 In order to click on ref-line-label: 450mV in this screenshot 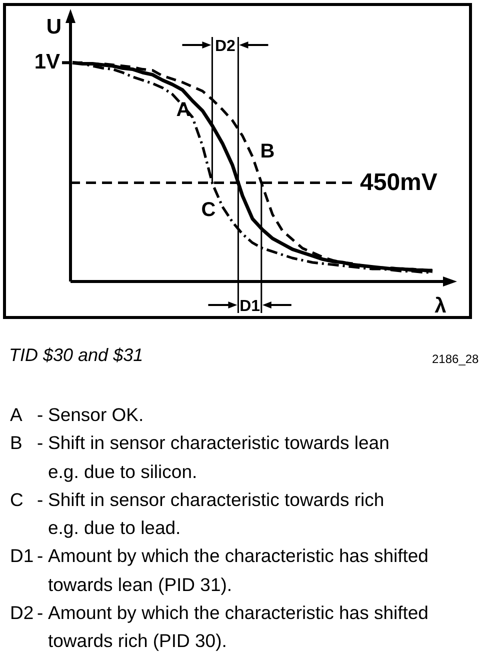, I will do `click(399, 182)`.